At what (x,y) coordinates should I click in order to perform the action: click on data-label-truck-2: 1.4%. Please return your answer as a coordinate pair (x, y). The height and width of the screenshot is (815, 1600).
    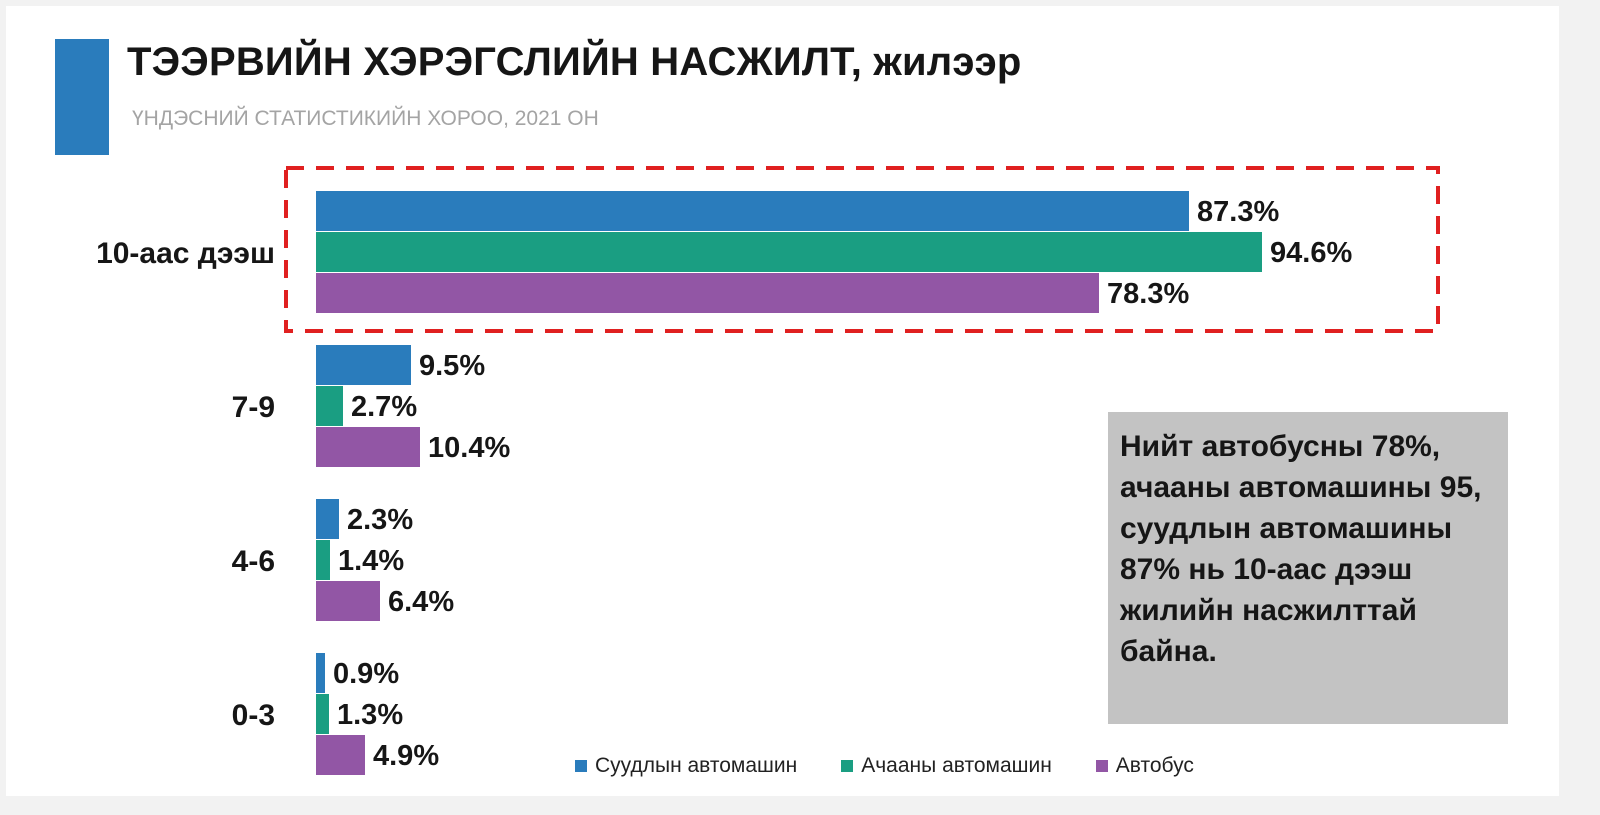
    Looking at the image, I should click on (371, 561).